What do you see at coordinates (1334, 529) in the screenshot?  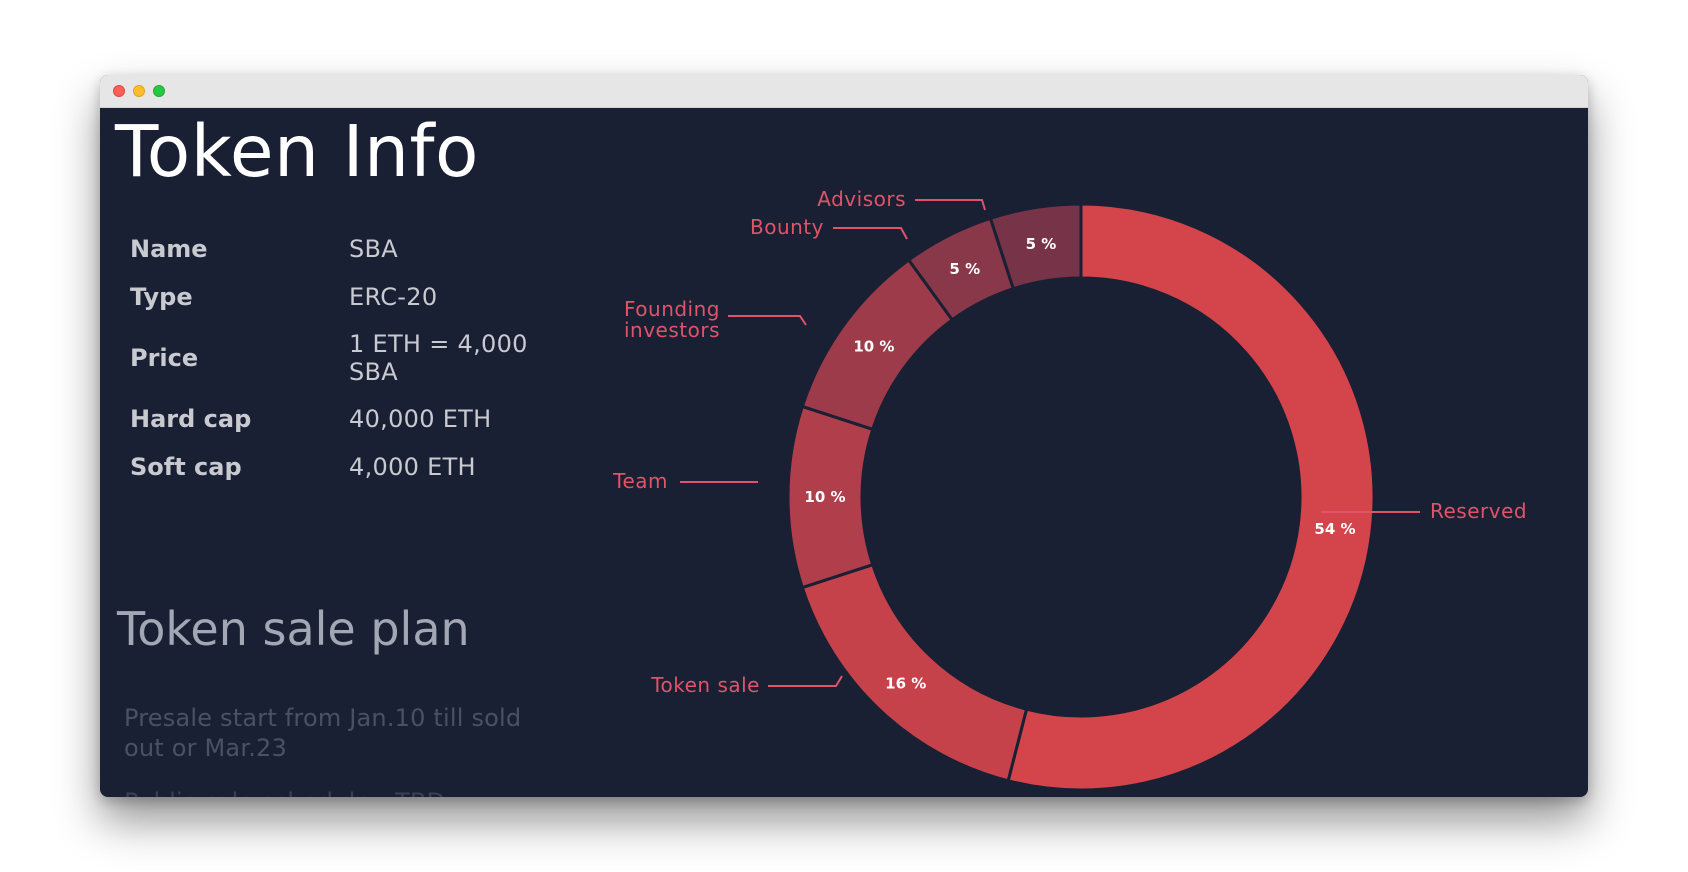 I see `segment-value-label-reserved: 54 %` at bounding box center [1334, 529].